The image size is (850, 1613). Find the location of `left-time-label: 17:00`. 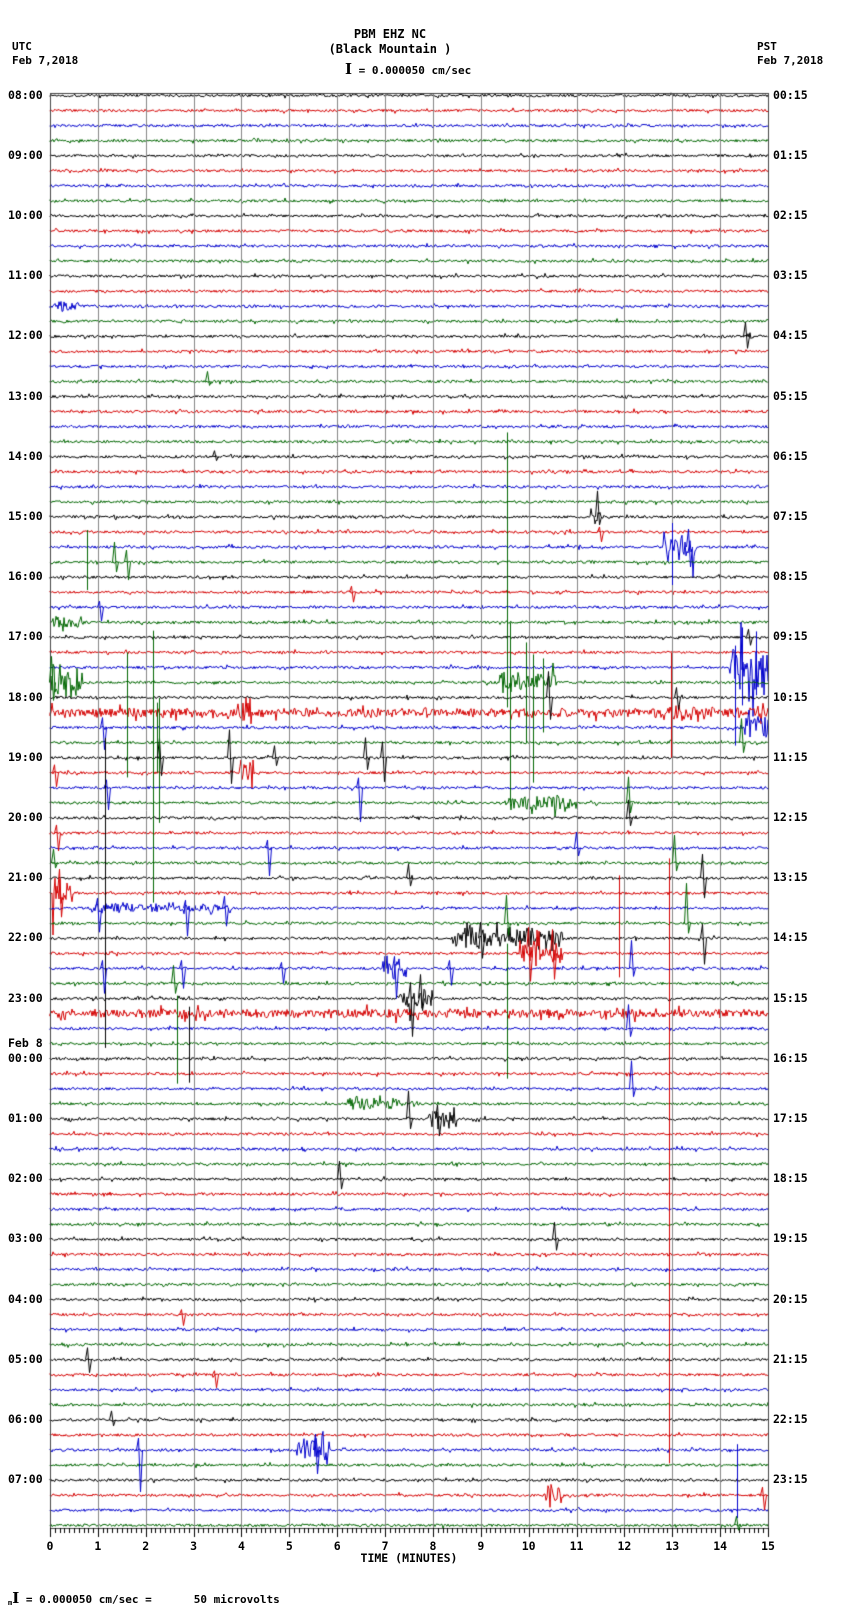

left-time-label: 17:00 is located at coordinates (25, 636).